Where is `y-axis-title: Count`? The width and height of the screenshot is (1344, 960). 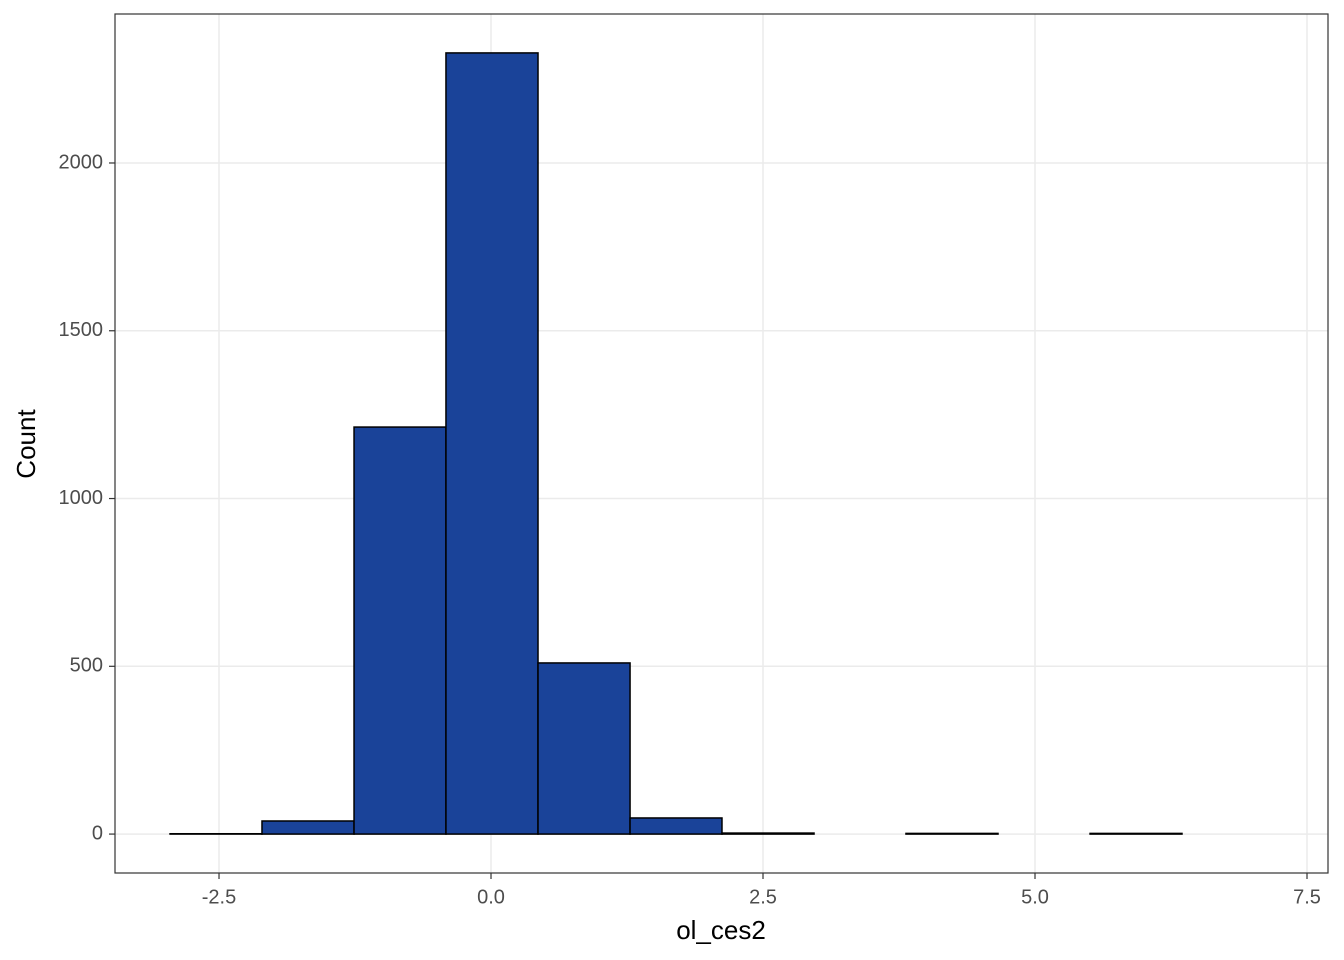 y-axis-title: Count is located at coordinates (26, 444).